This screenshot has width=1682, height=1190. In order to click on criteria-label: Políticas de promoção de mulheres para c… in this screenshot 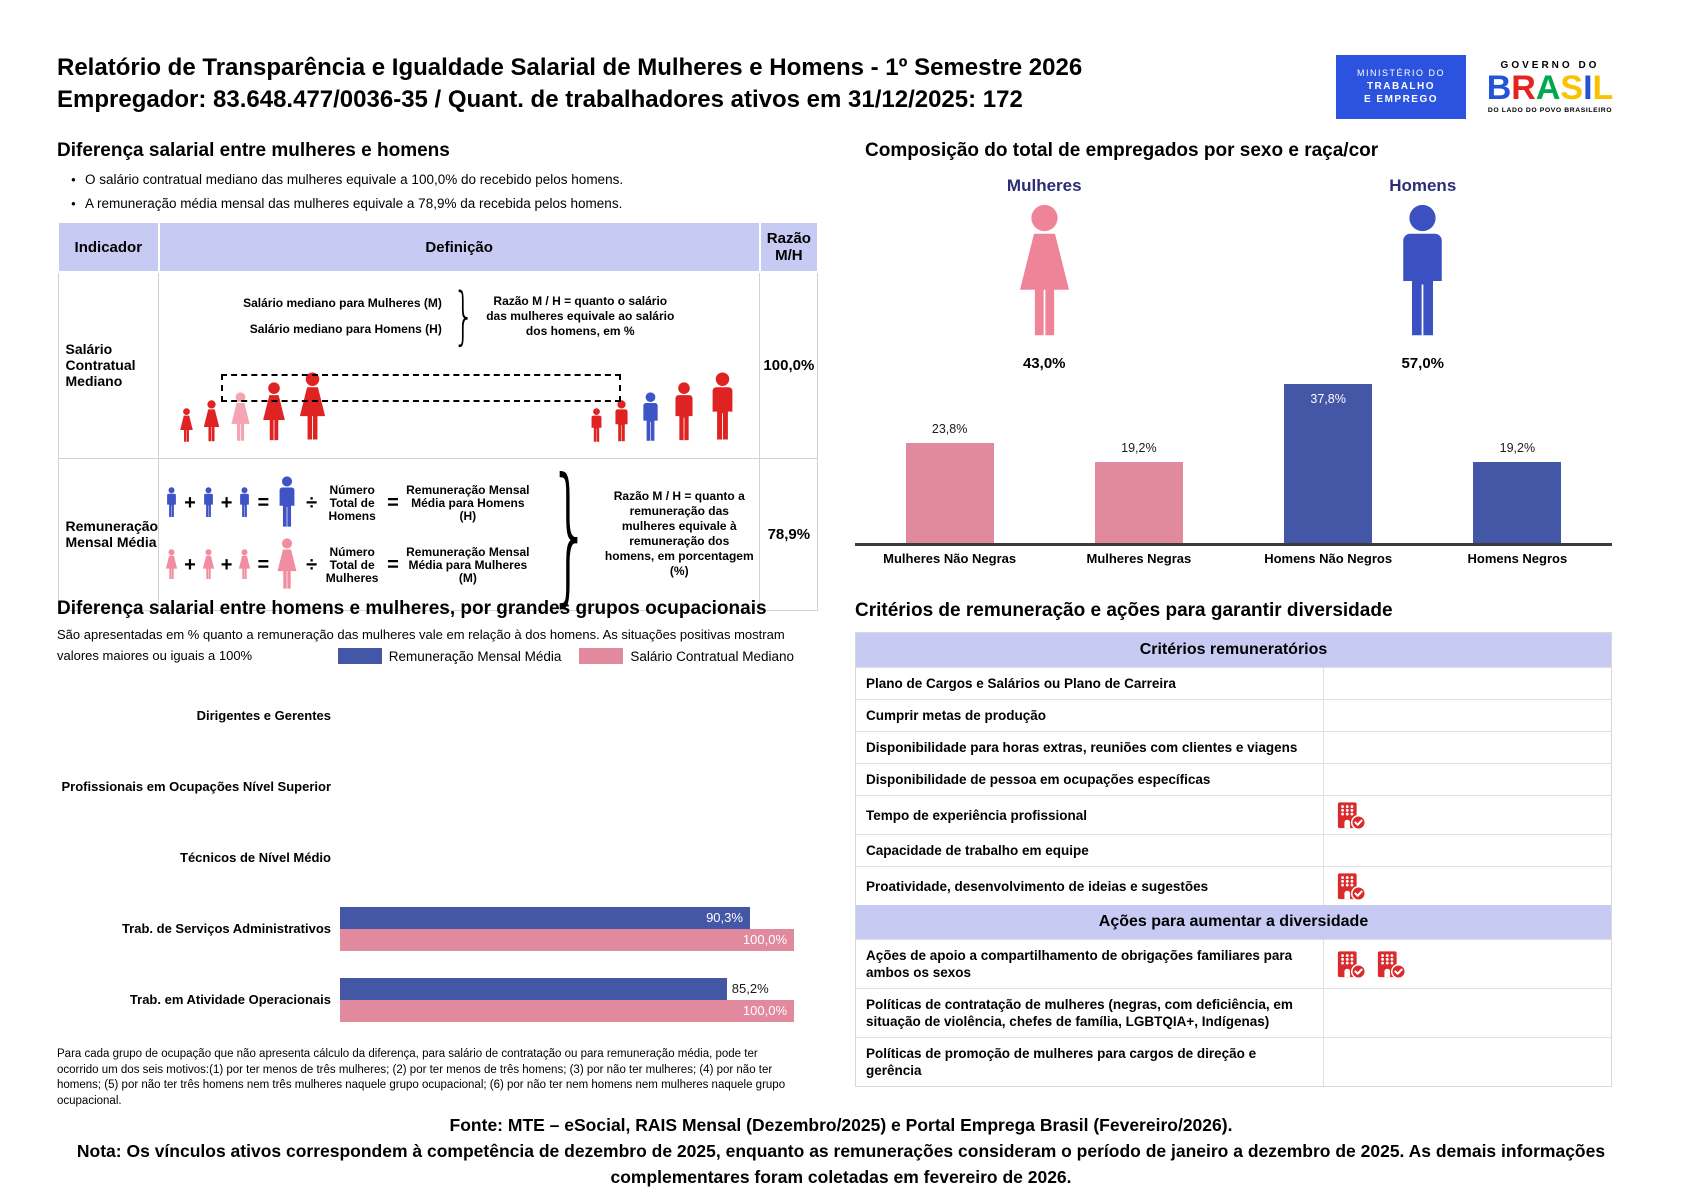, I will do `click(1090, 1062)`.